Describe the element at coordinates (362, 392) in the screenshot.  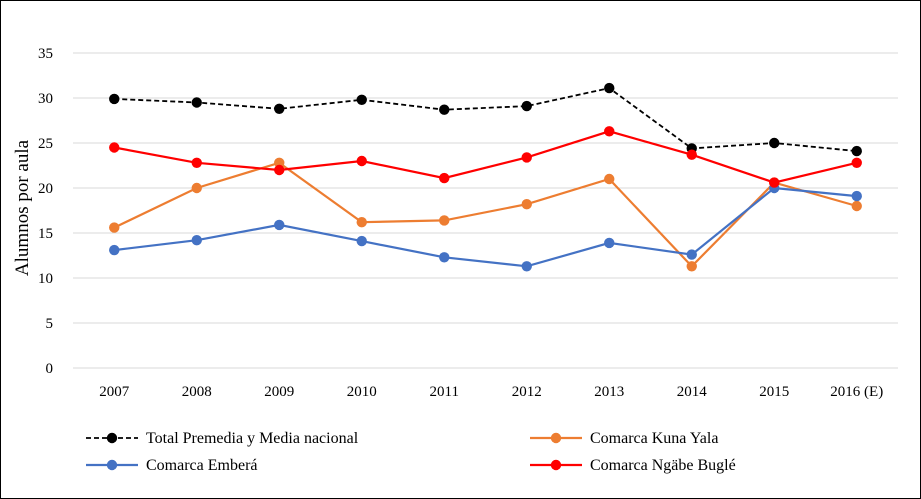
I see `x-tick-label: 2010` at that location.